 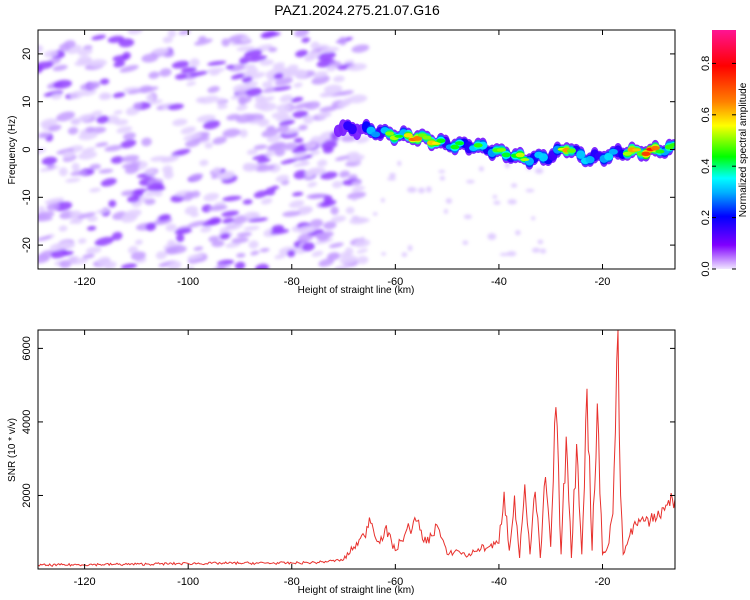 I want to click on x-tick-label: -120, so click(x=85, y=282).